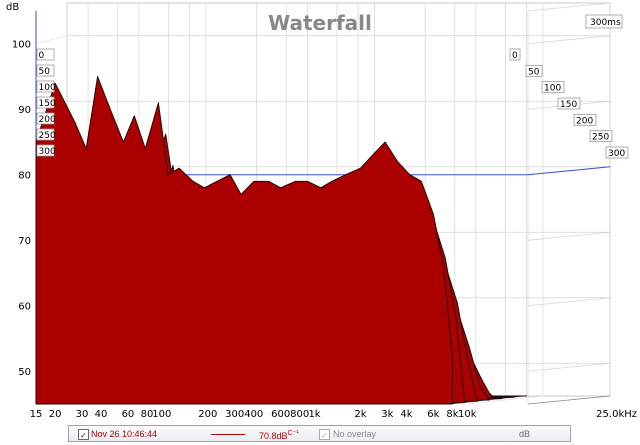  What do you see at coordinates (280, 414) in the screenshot?
I see `x-tick-label: 600` at bounding box center [280, 414].